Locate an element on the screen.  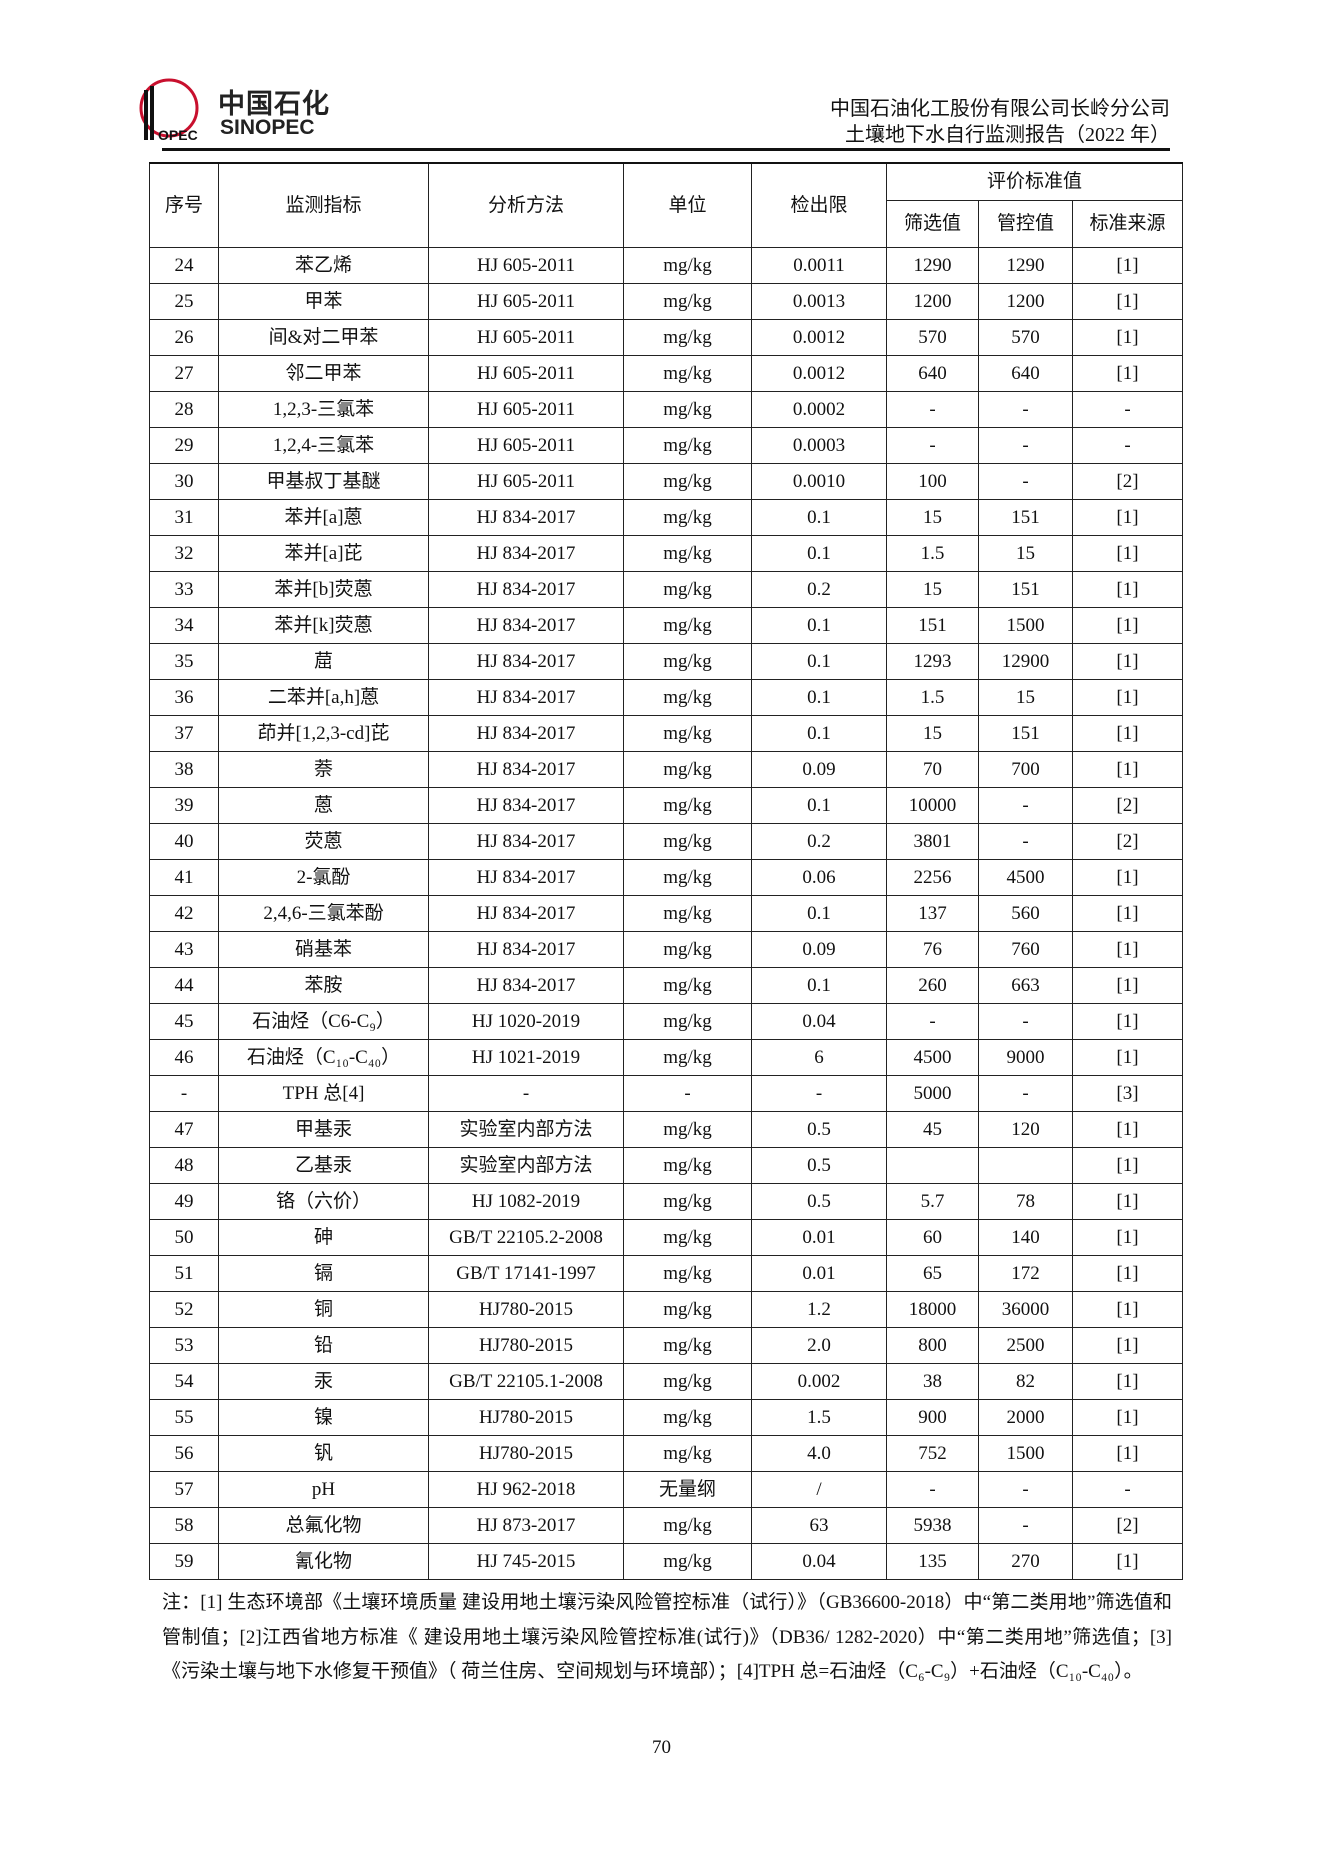
cell-control: 78 is located at coordinates (1025, 1201).